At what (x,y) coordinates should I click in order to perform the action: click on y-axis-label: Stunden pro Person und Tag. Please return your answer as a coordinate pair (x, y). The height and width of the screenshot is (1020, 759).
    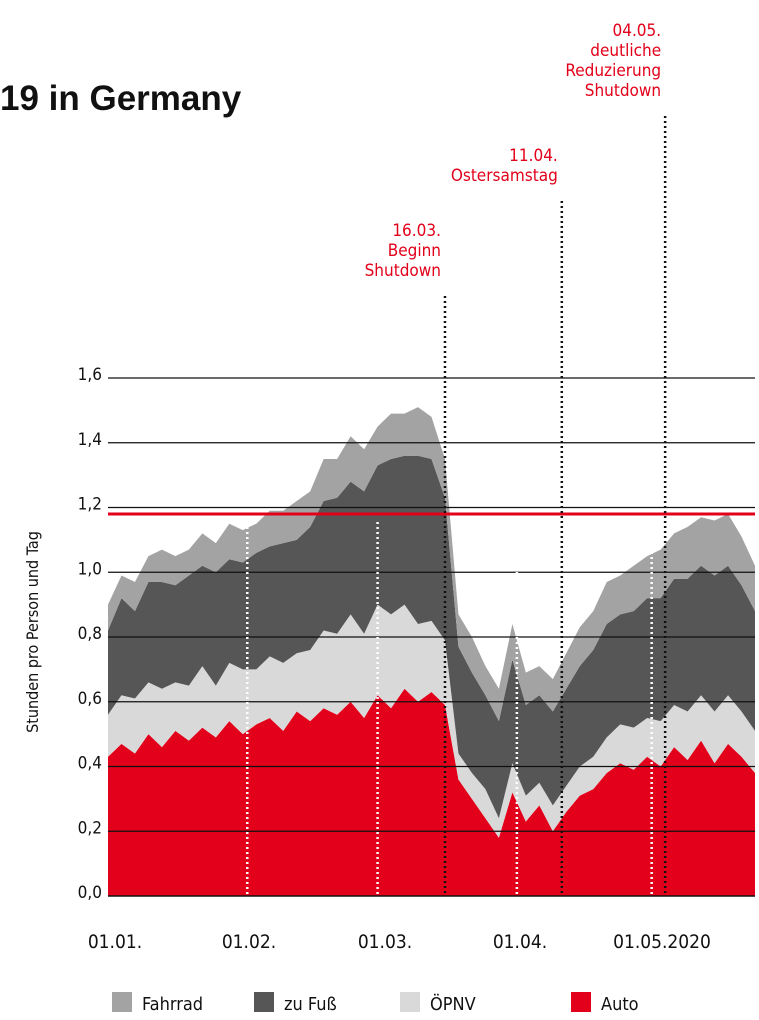
    Looking at the image, I should click on (32, 632).